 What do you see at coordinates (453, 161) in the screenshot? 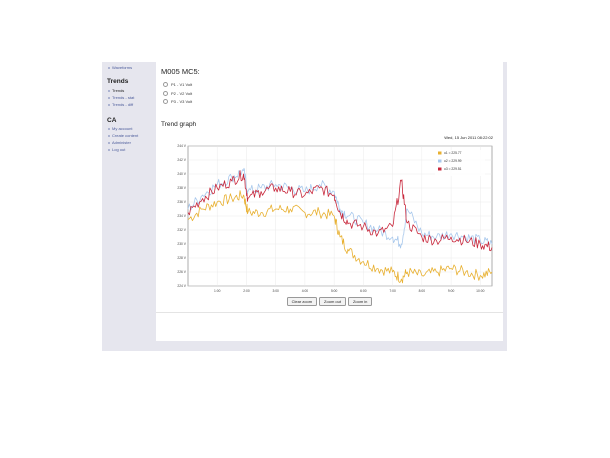
I see `legend-label-2: u2 = 229.99` at bounding box center [453, 161].